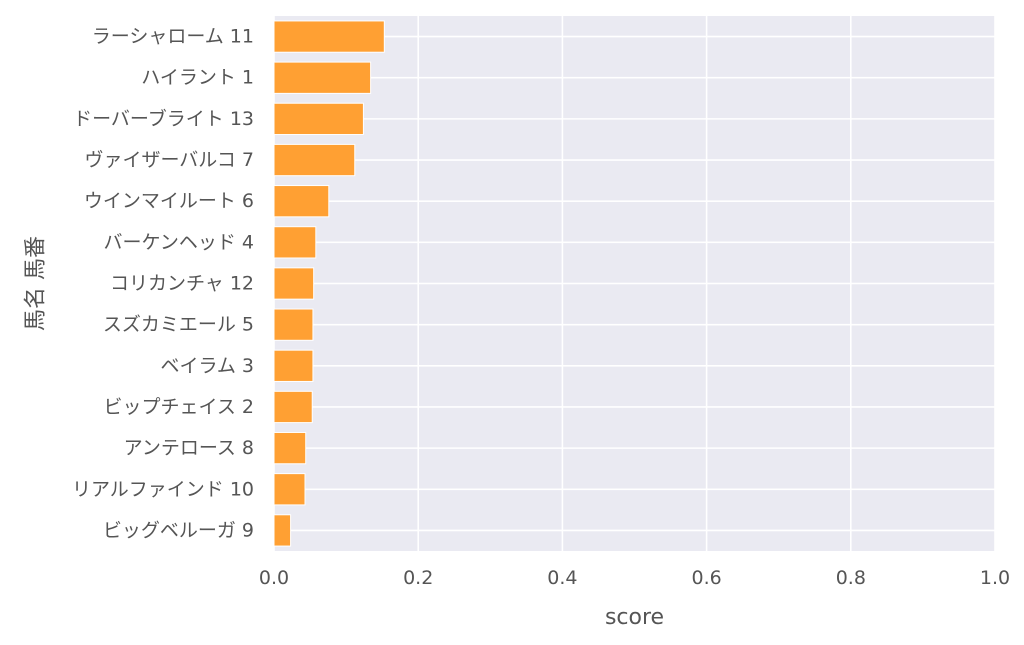 The image size is (1024, 645). What do you see at coordinates (418, 578) in the screenshot?
I see `x-tick-label: 0.2` at bounding box center [418, 578].